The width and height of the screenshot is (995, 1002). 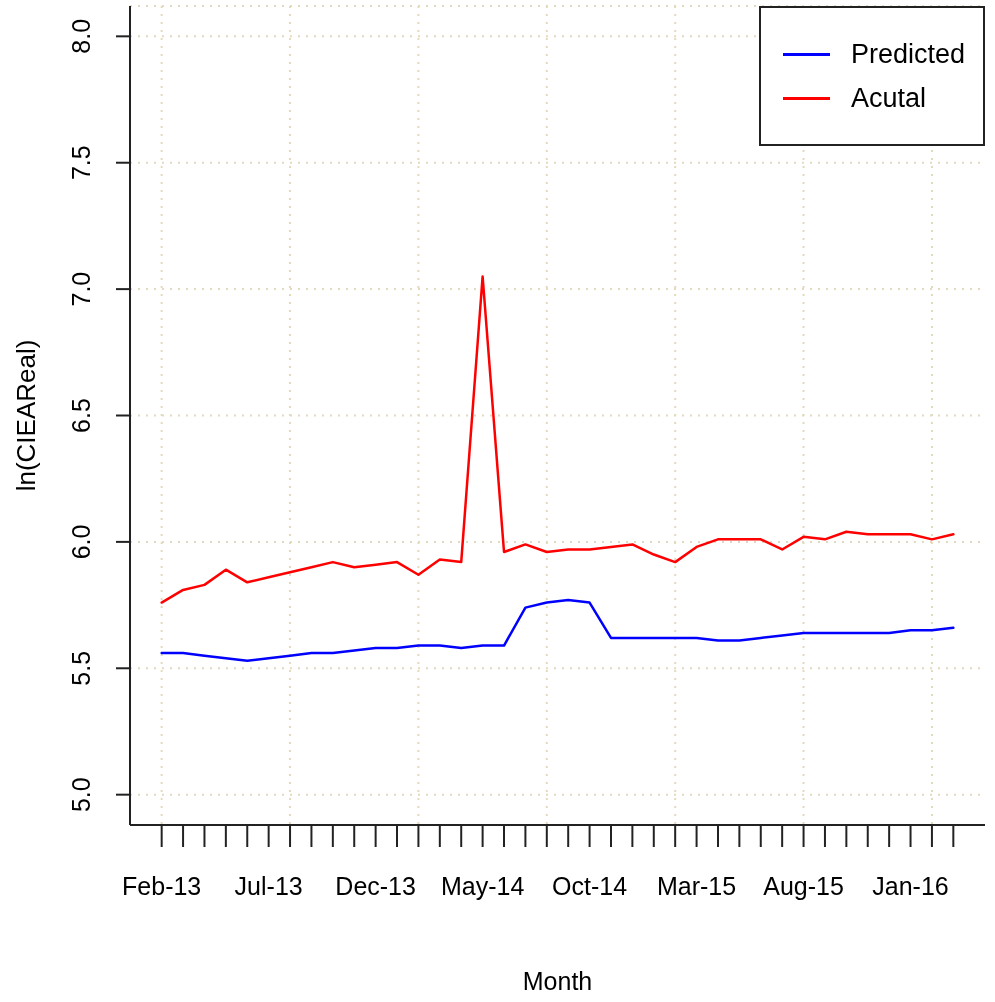 What do you see at coordinates (81, 795) in the screenshot?
I see `y-tick-label: 5.0` at bounding box center [81, 795].